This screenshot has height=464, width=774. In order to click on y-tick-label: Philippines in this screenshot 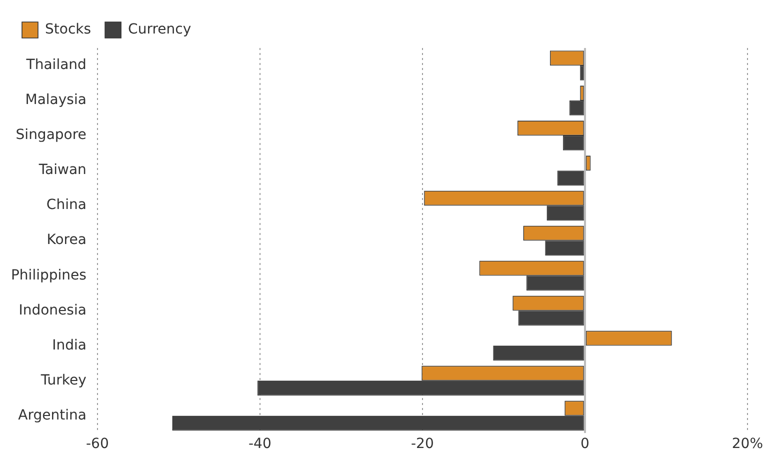, I will do `click(48, 275)`.